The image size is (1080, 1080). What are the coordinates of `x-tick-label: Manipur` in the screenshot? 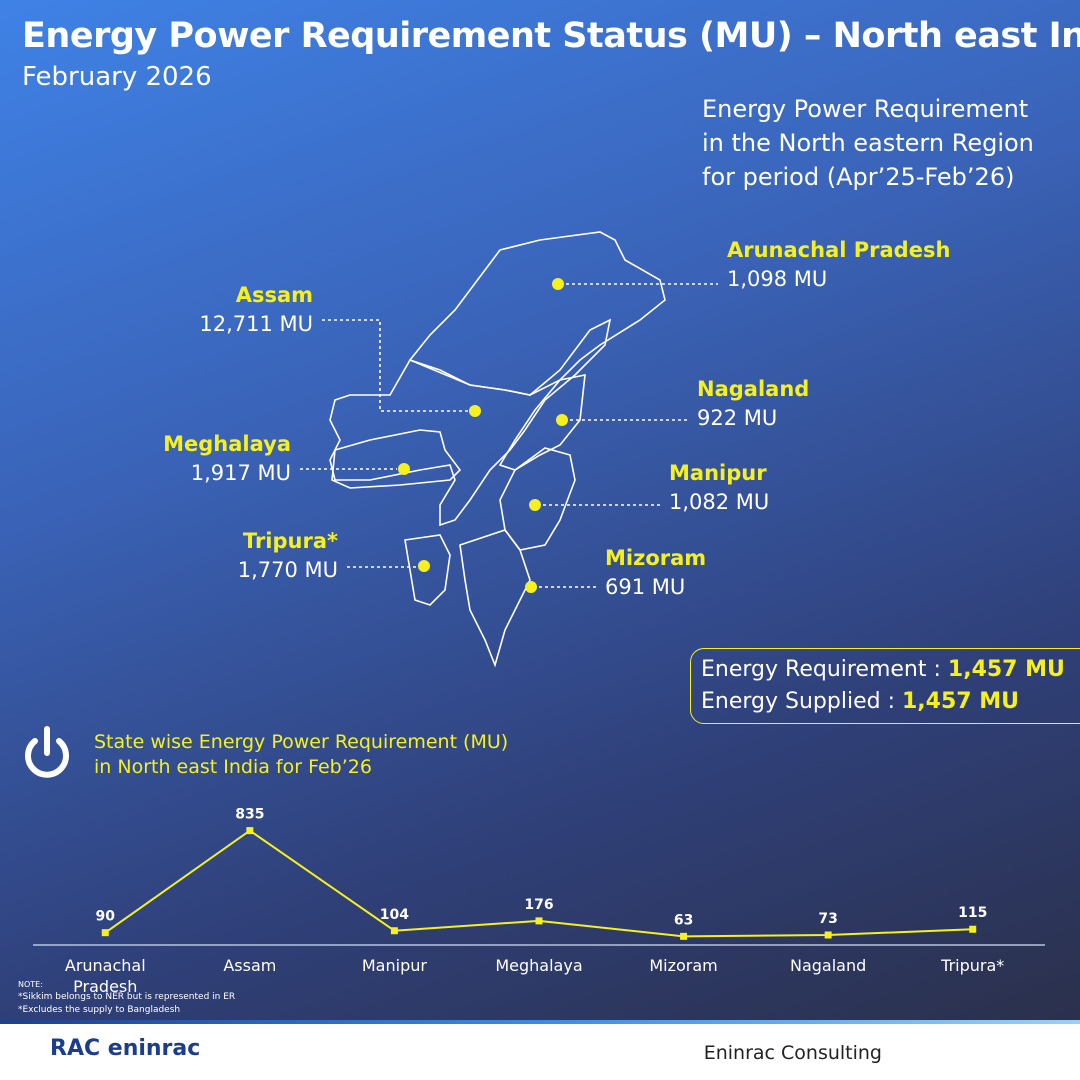 It's located at (394, 965).